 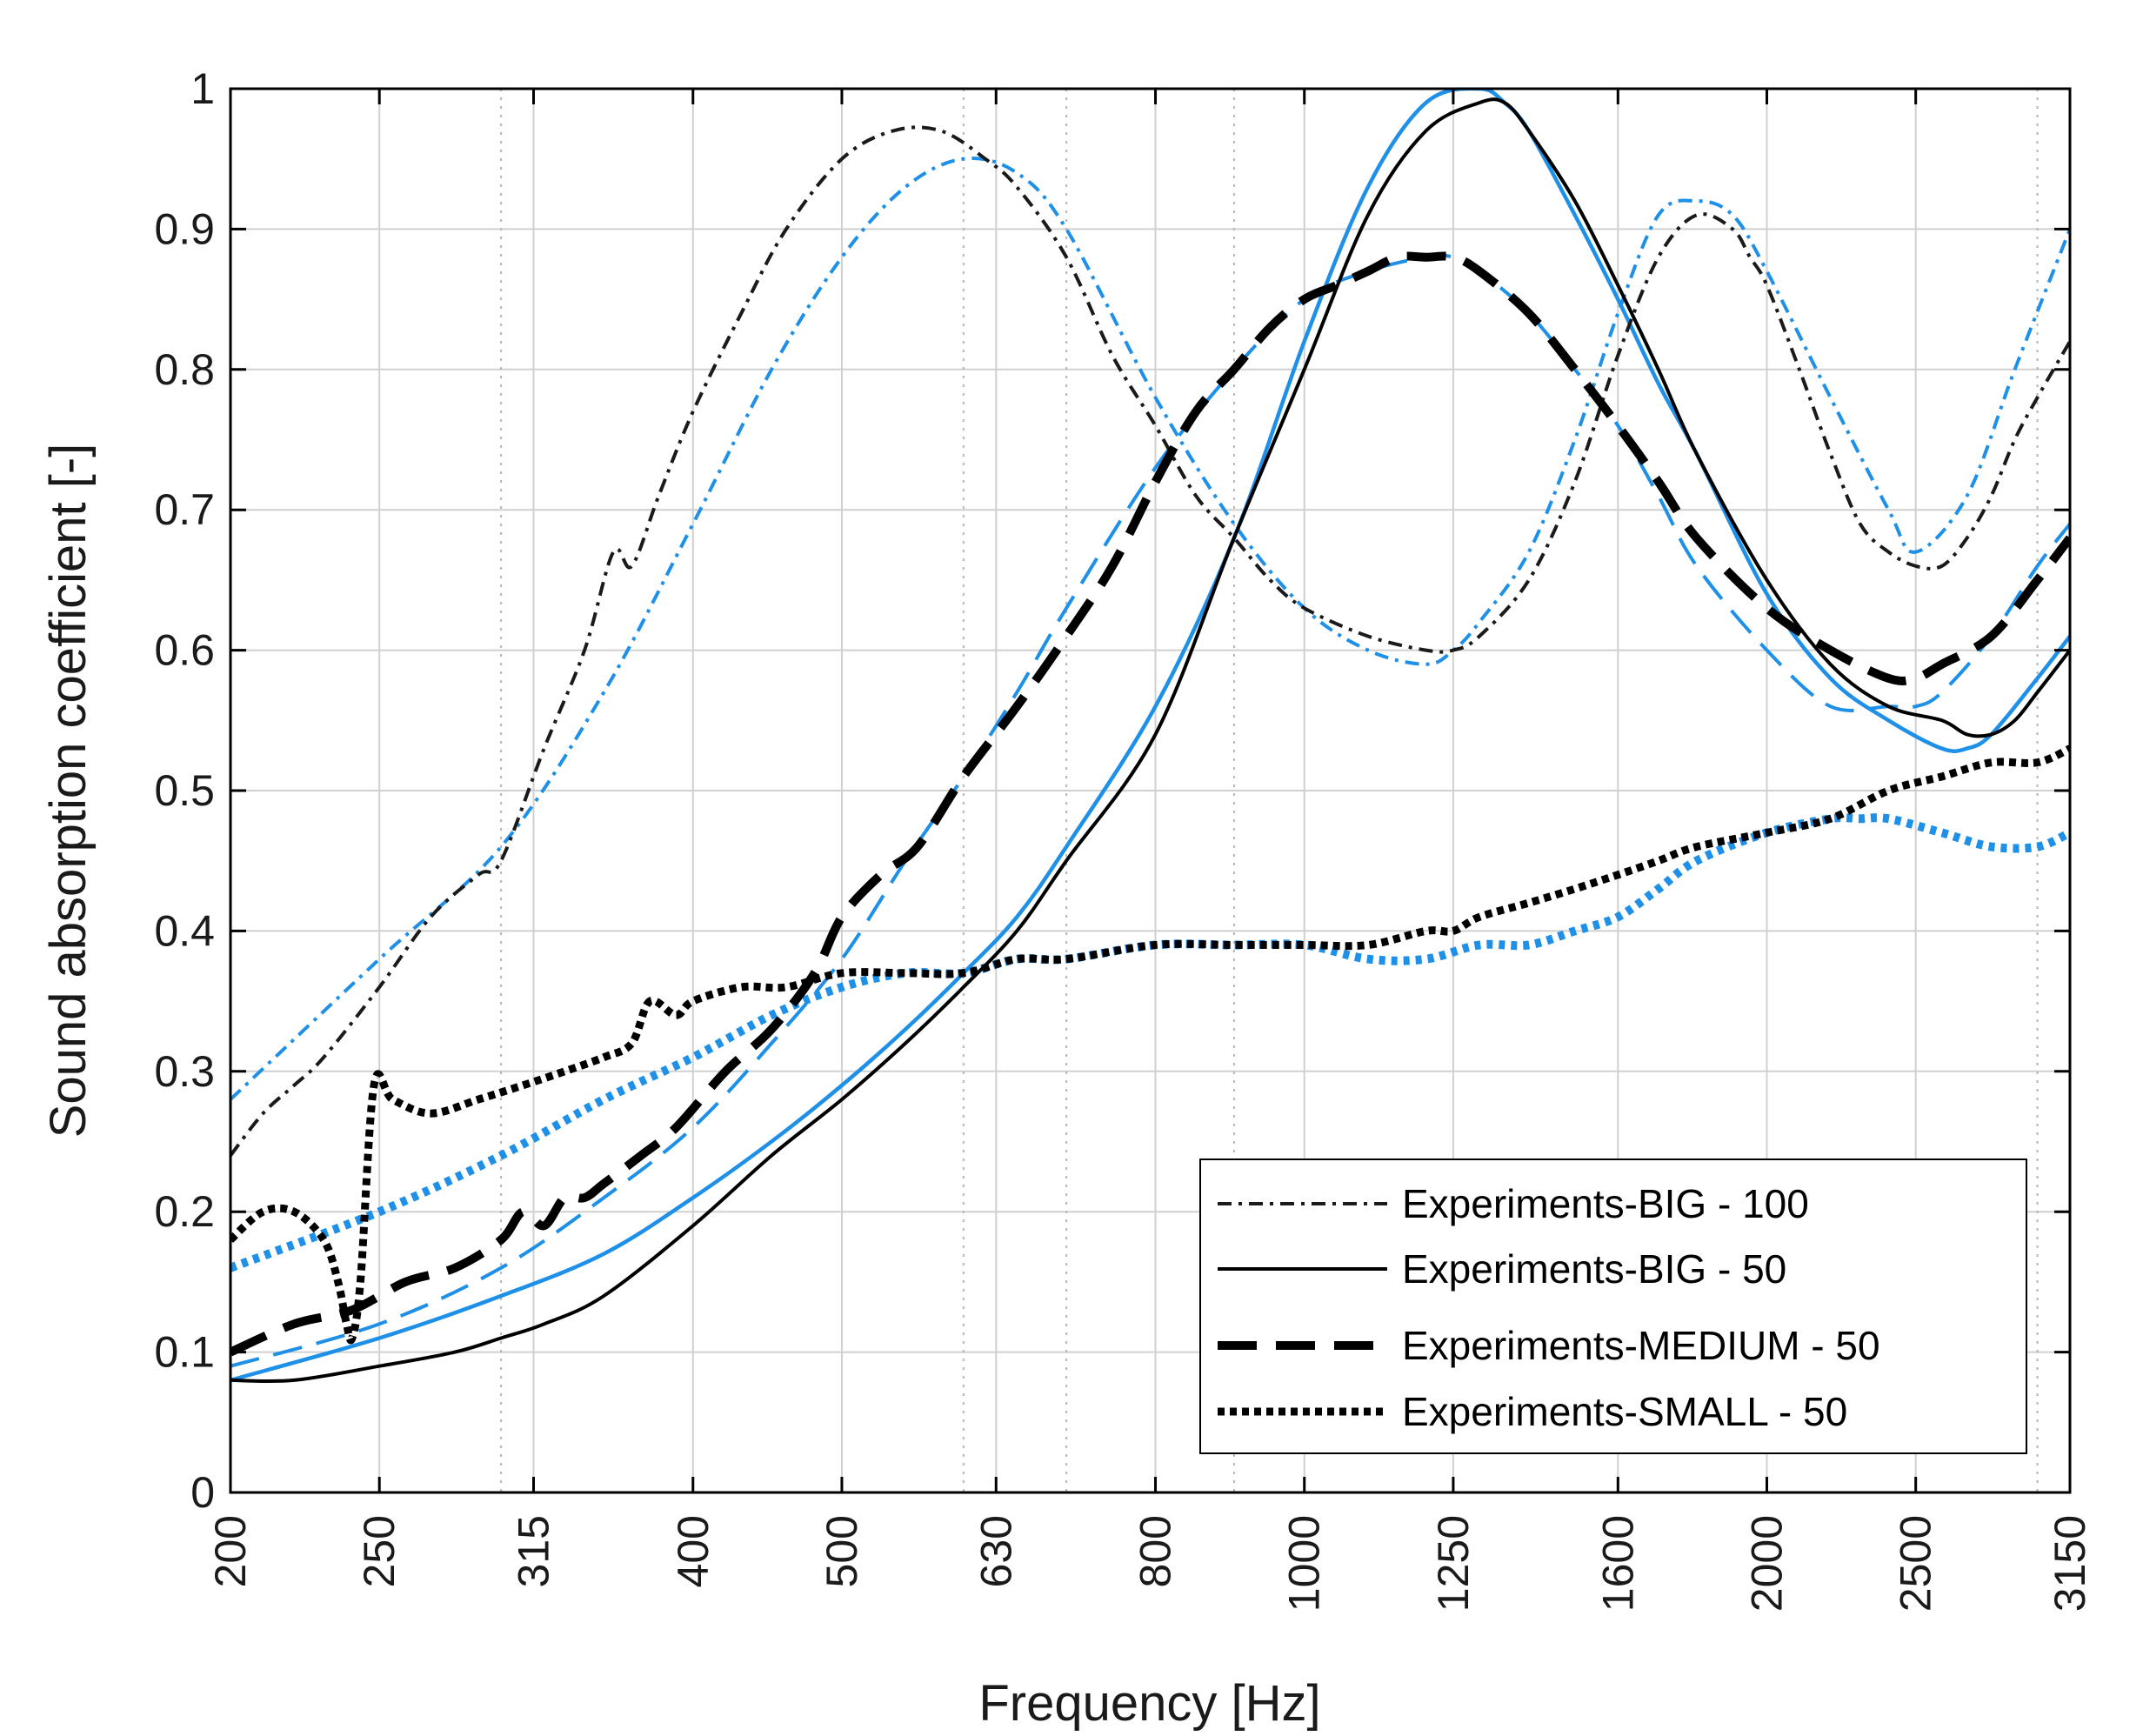 What do you see at coordinates (995, 1551) in the screenshot?
I see `x-tick-label: 630` at bounding box center [995, 1551].